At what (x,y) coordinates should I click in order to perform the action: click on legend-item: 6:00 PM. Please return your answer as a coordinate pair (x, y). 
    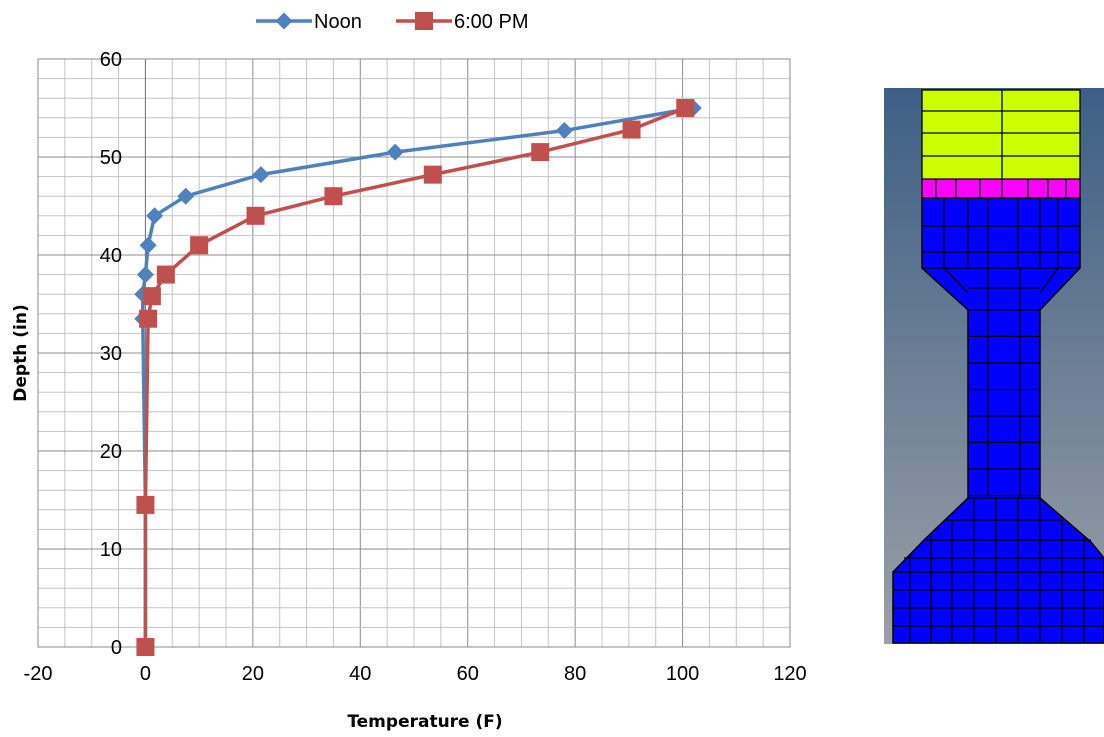
    Looking at the image, I should click on (462, 22).